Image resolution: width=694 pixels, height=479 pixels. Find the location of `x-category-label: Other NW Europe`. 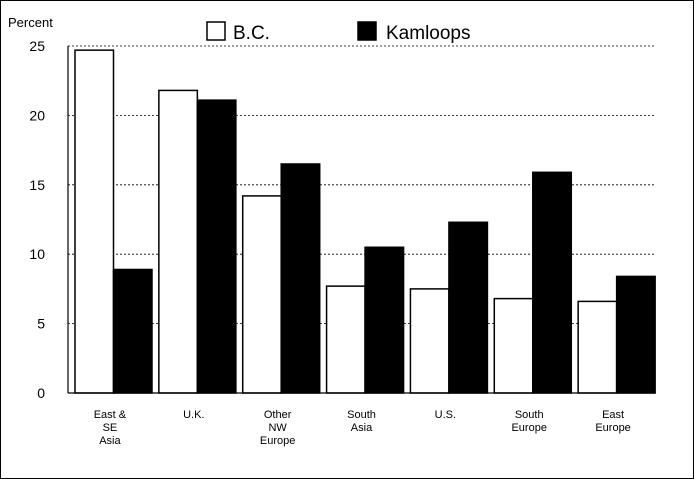

x-category-label: Other NW Europe is located at coordinates (277, 428).